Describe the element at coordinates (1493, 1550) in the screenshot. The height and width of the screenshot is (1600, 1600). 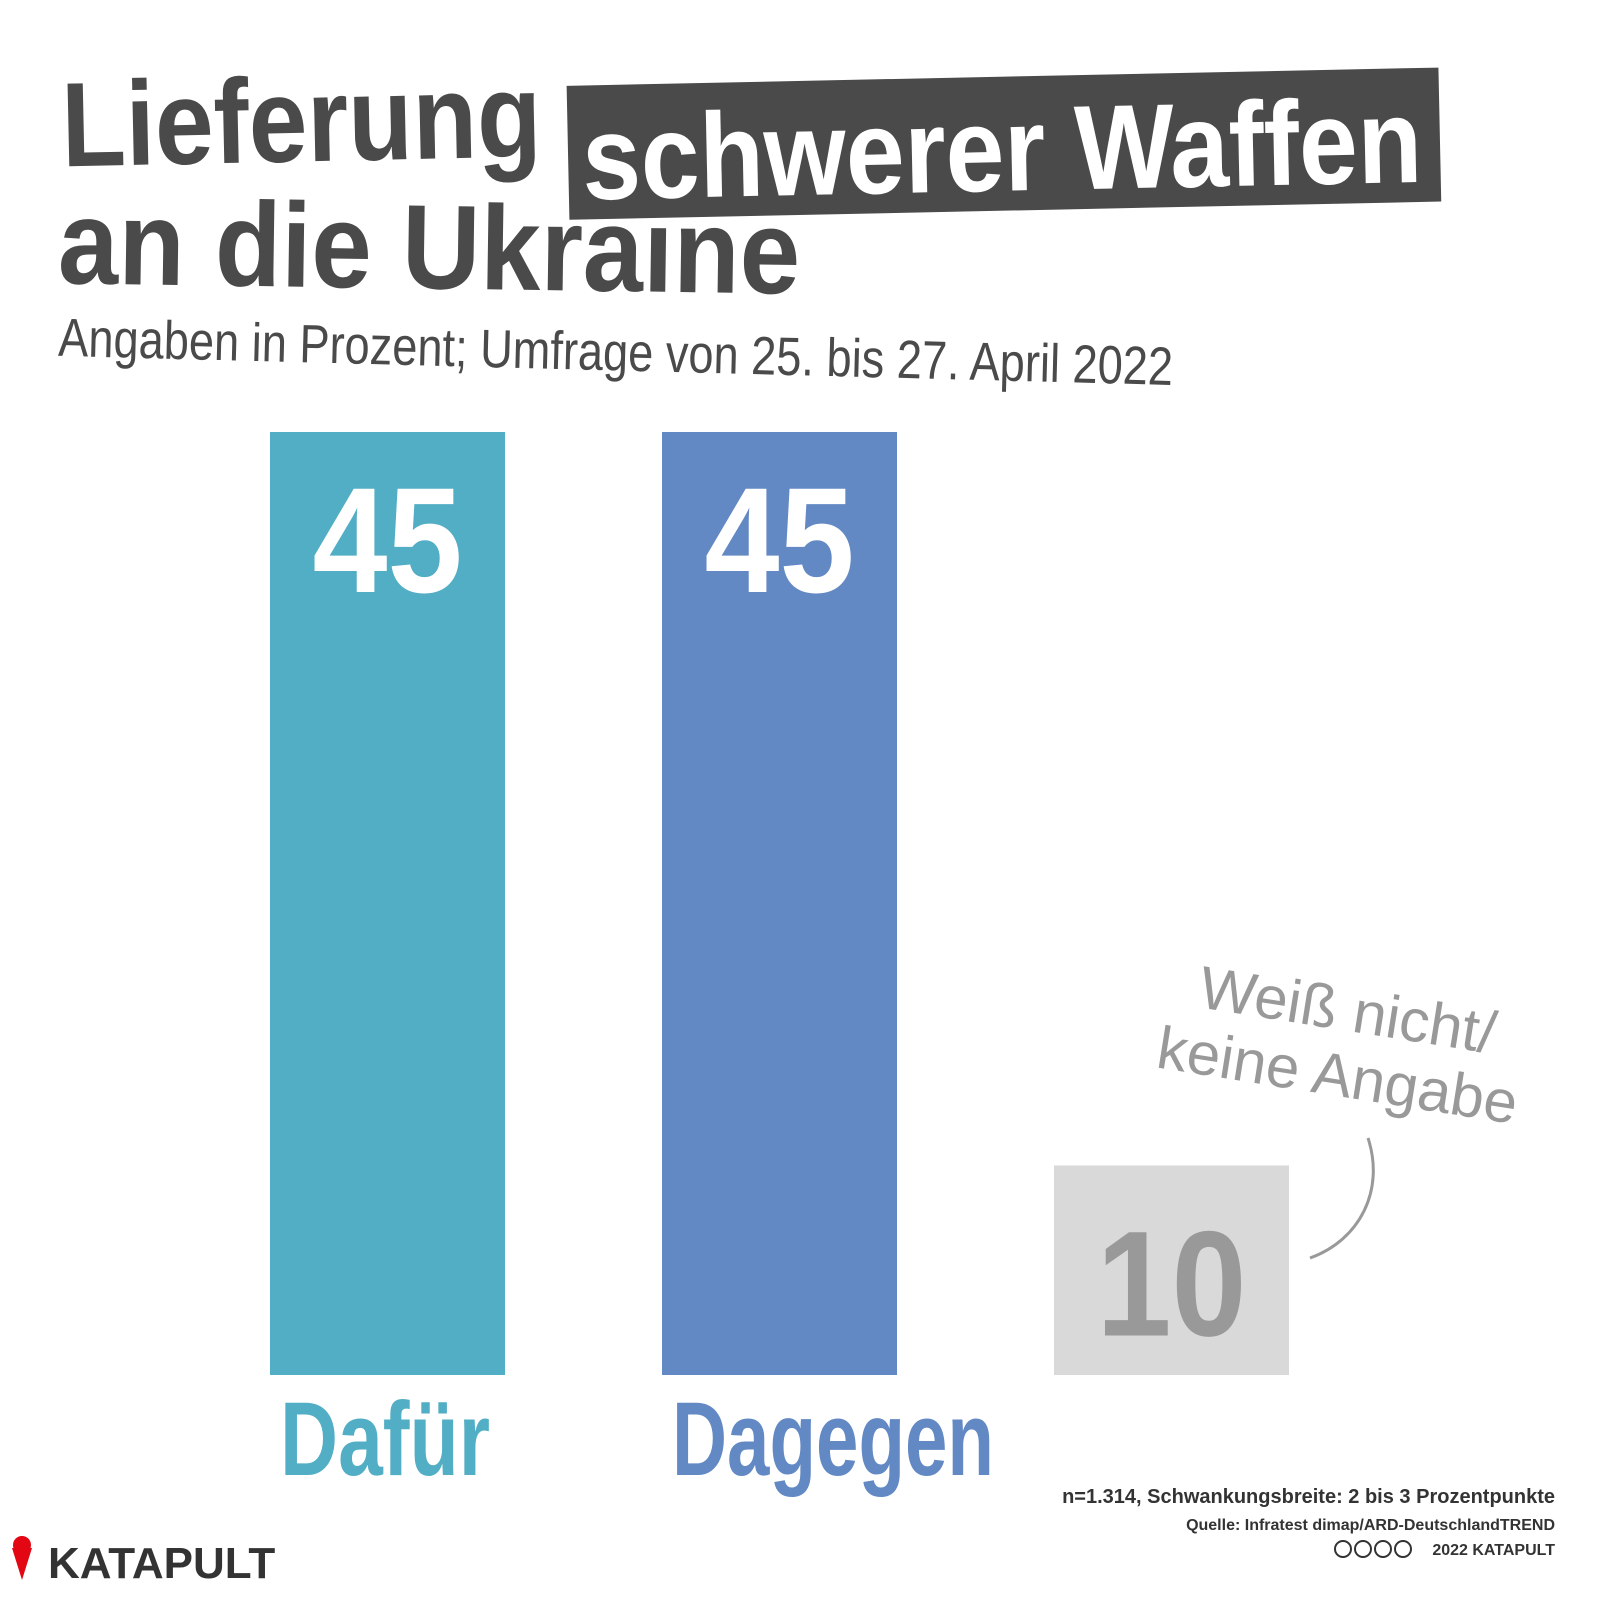
I see `copyright: 2022 KATAPULT` at that location.